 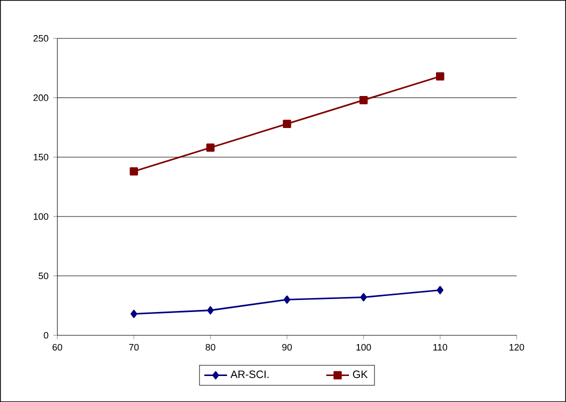 What do you see at coordinates (360, 374) in the screenshot?
I see `legend-label: GK` at bounding box center [360, 374].